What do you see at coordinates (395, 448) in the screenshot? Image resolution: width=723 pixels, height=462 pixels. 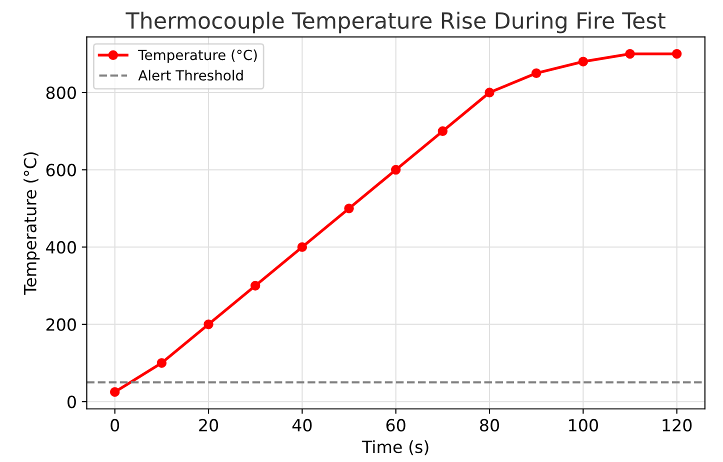 I see `x-axis-title: Time (s)` at bounding box center [395, 448].